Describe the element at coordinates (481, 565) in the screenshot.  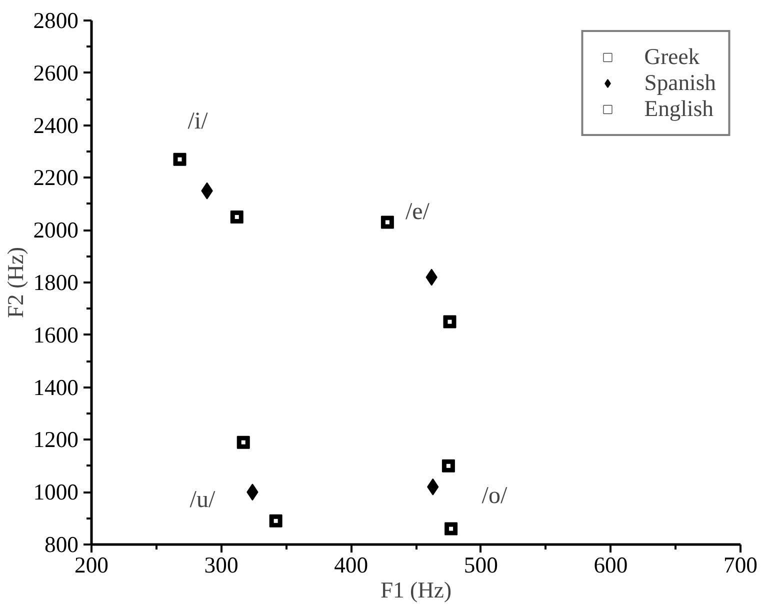
I see `x-tick-label: 500` at that location.